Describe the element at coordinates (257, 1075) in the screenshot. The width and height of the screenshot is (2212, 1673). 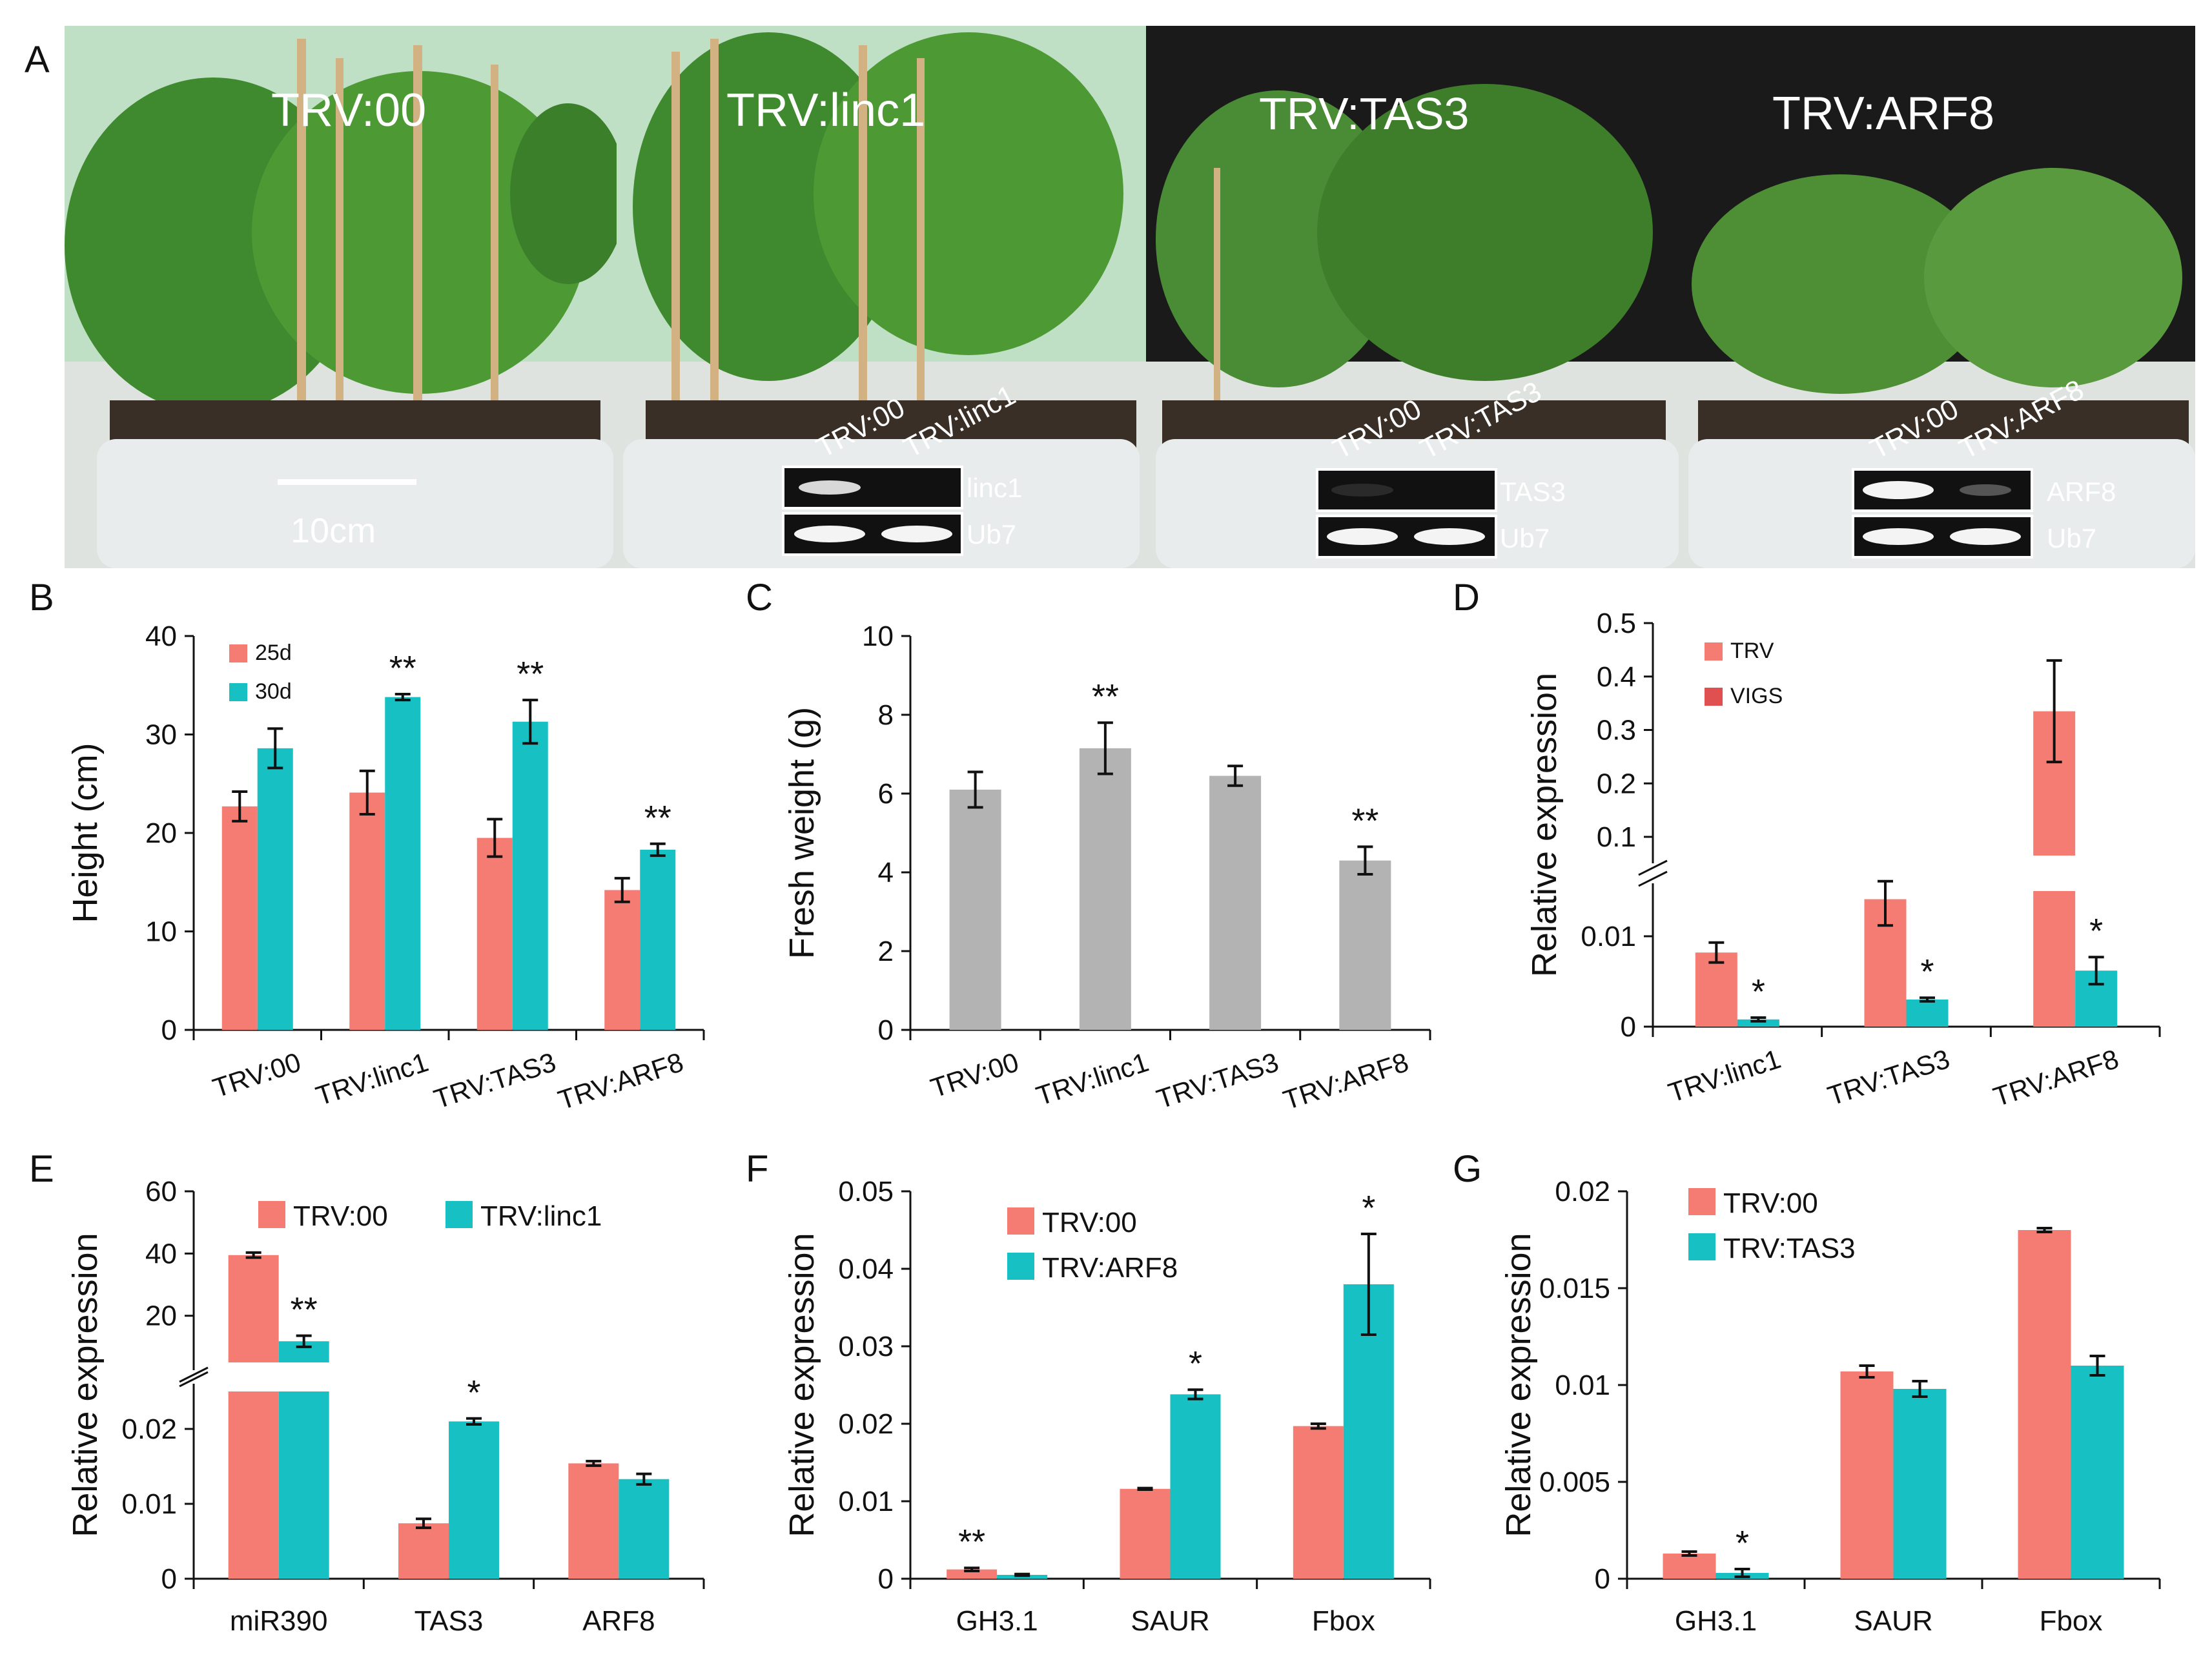
I see `x-tick-label: TRV:00` at that location.